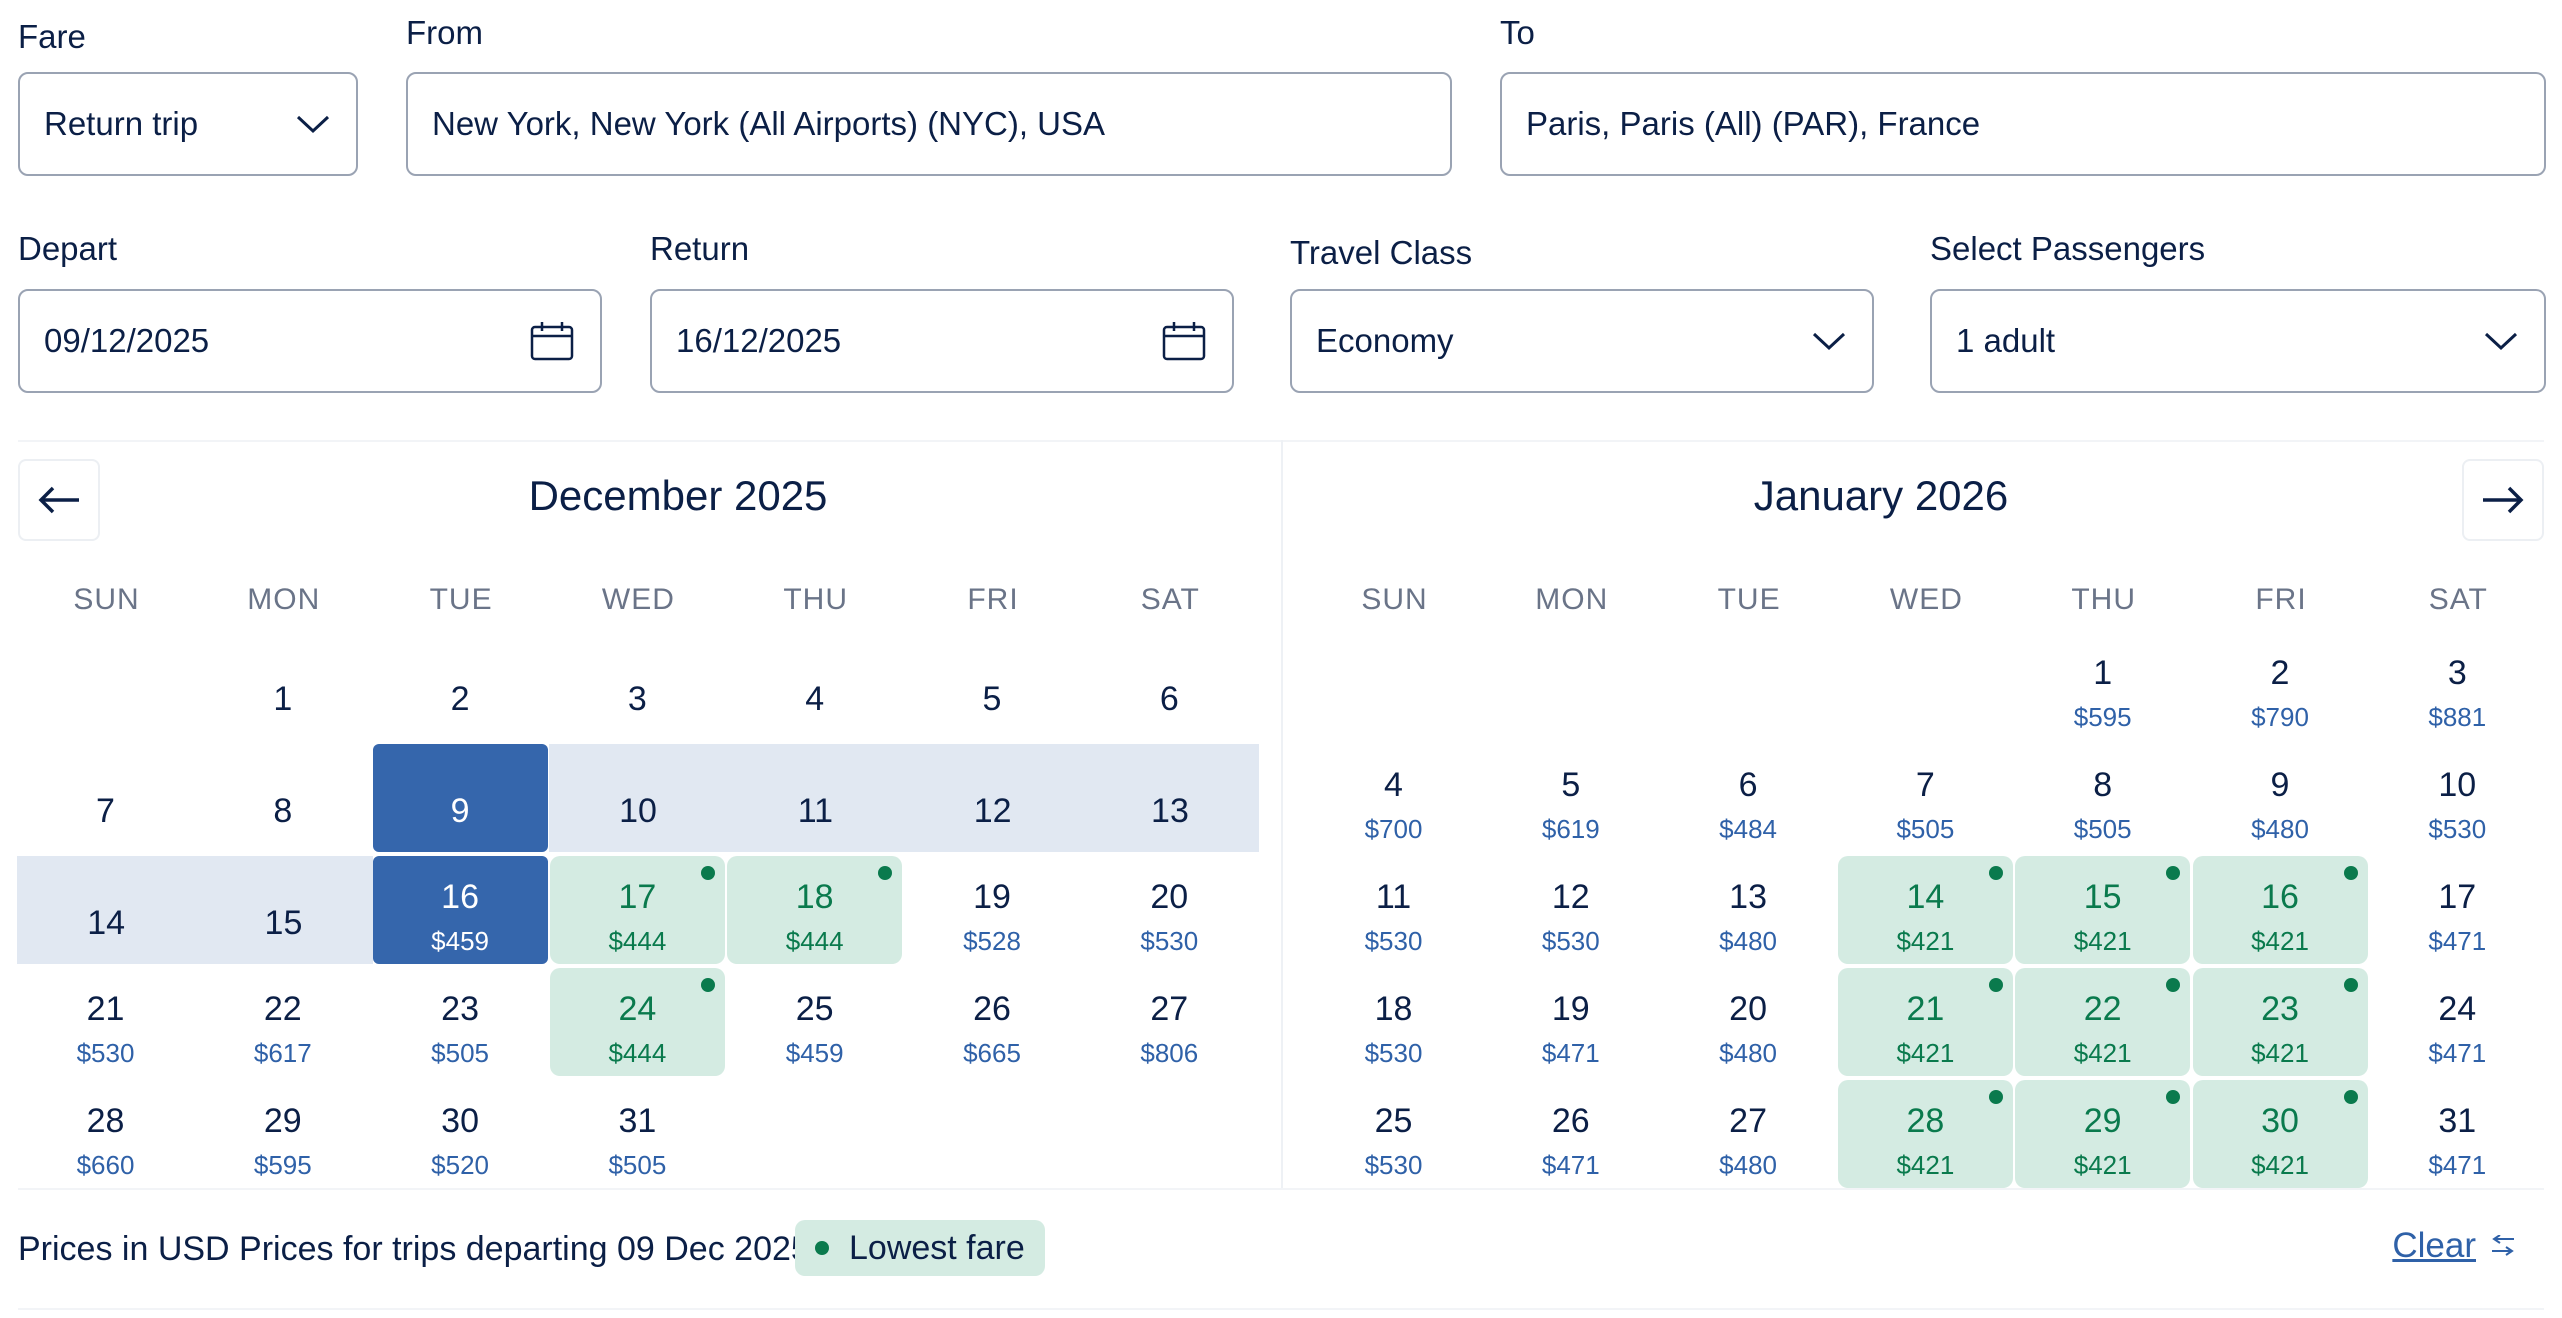  Describe the element at coordinates (2280, 686) in the screenshot. I see `calendar-day: 2 $790` at that location.